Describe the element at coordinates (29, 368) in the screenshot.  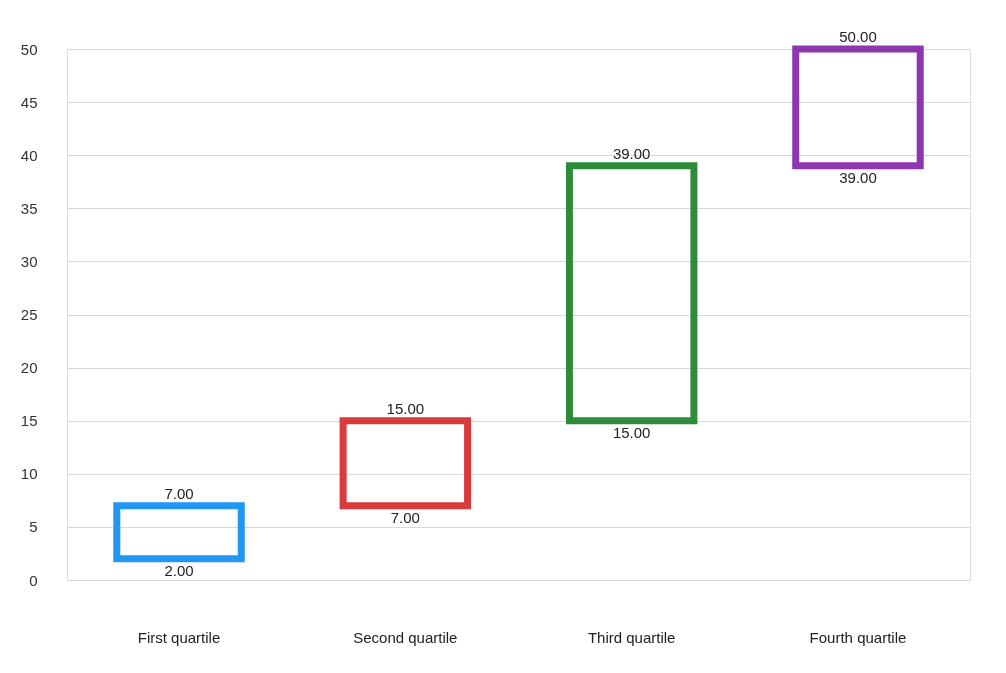
I see `y-tick-label: 20` at that location.